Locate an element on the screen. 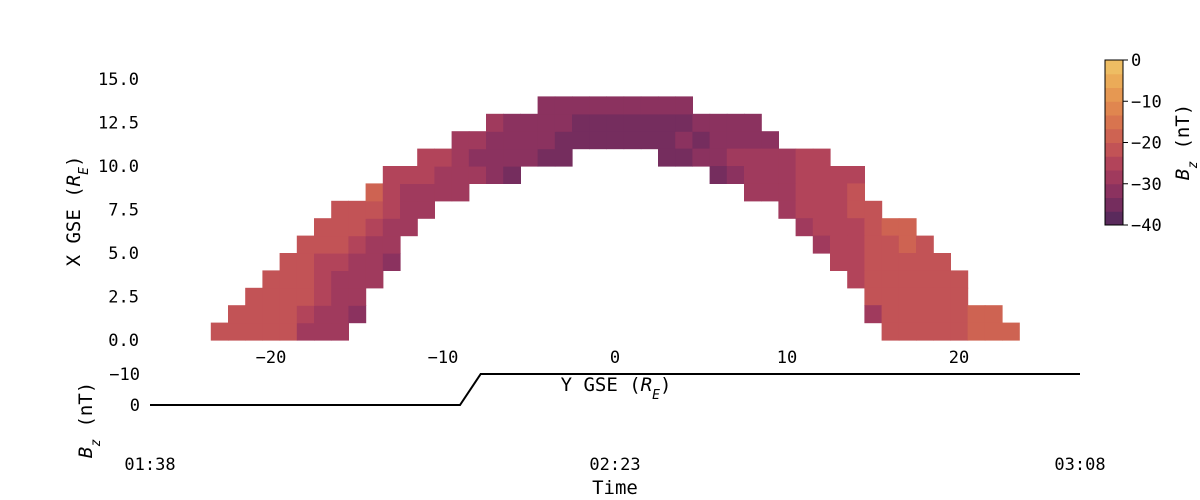 The width and height of the screenshot is (1200, 500). heatmap-y-tick-label: 5.0 is located at coordinates (123, 254).